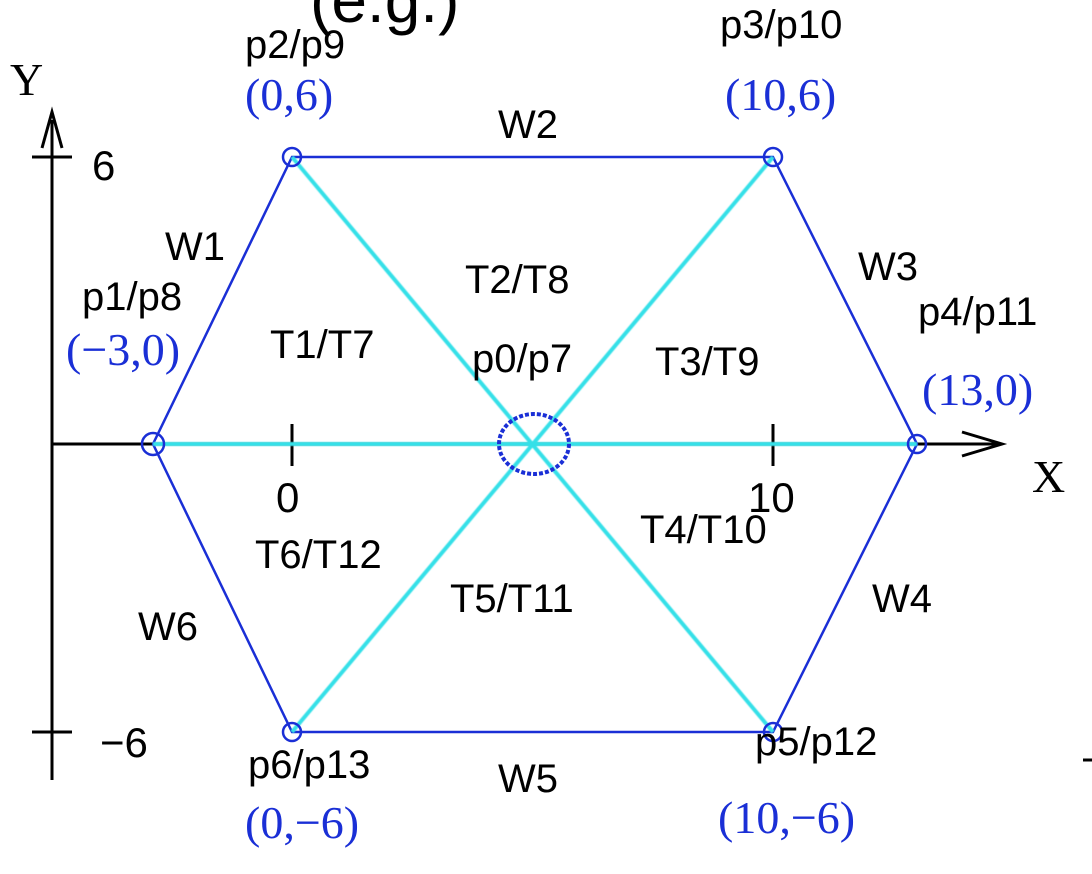 This screenshot has width=1092, height=874. What do you see at coordinates (816, 742) in the screenshot?
I see `point-label-p5: p5/p12` at bounding box center [816, 742].